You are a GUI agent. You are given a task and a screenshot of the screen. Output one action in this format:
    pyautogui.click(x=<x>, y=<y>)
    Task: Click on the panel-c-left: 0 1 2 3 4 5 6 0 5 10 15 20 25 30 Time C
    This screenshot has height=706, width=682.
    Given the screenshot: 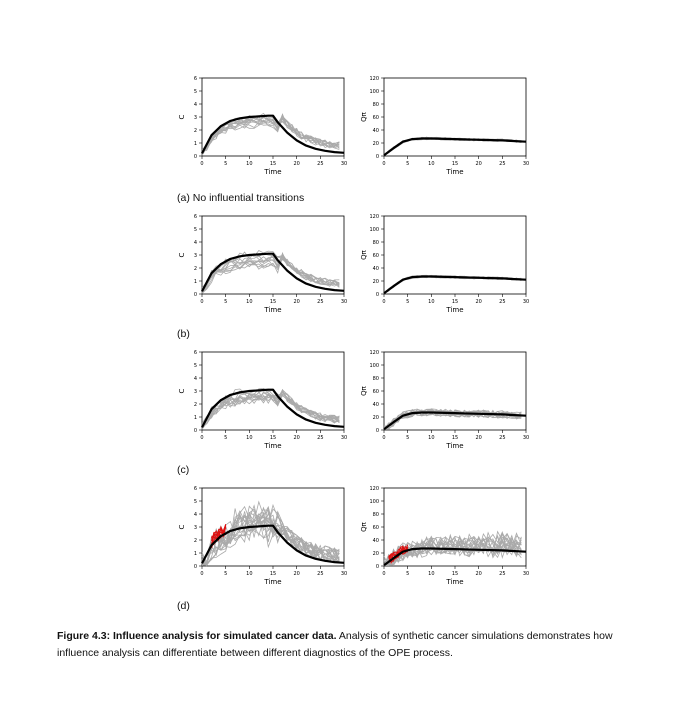 What is the action you would take?
    pyautogui.click(x=262, y=401)
    